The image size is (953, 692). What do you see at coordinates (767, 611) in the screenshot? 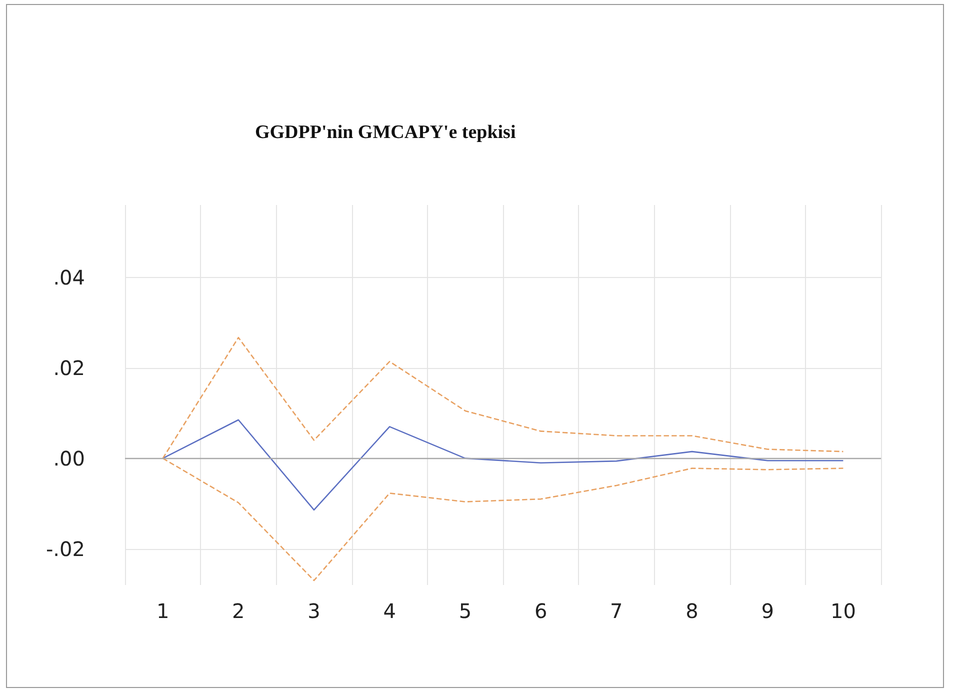
I see `x-tick-label: 9` at bounding box center [767, 611].